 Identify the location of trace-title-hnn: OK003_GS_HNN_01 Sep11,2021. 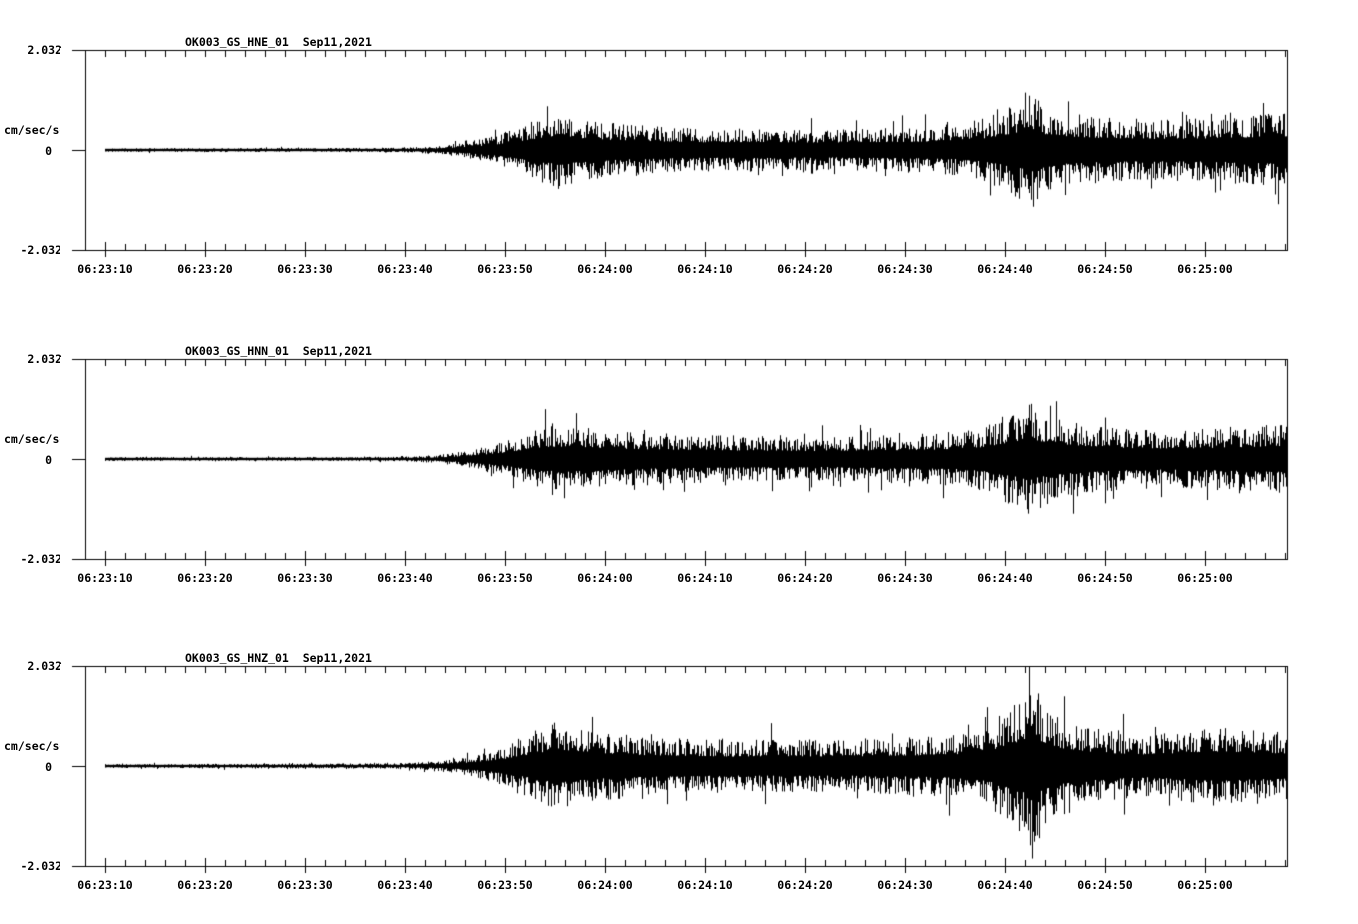
(278, 351).